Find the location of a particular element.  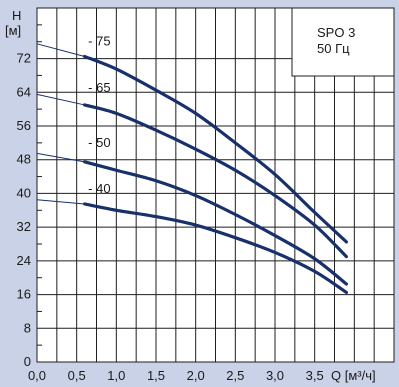

y-tick-label: 16 is located at coordinates (24, 294).